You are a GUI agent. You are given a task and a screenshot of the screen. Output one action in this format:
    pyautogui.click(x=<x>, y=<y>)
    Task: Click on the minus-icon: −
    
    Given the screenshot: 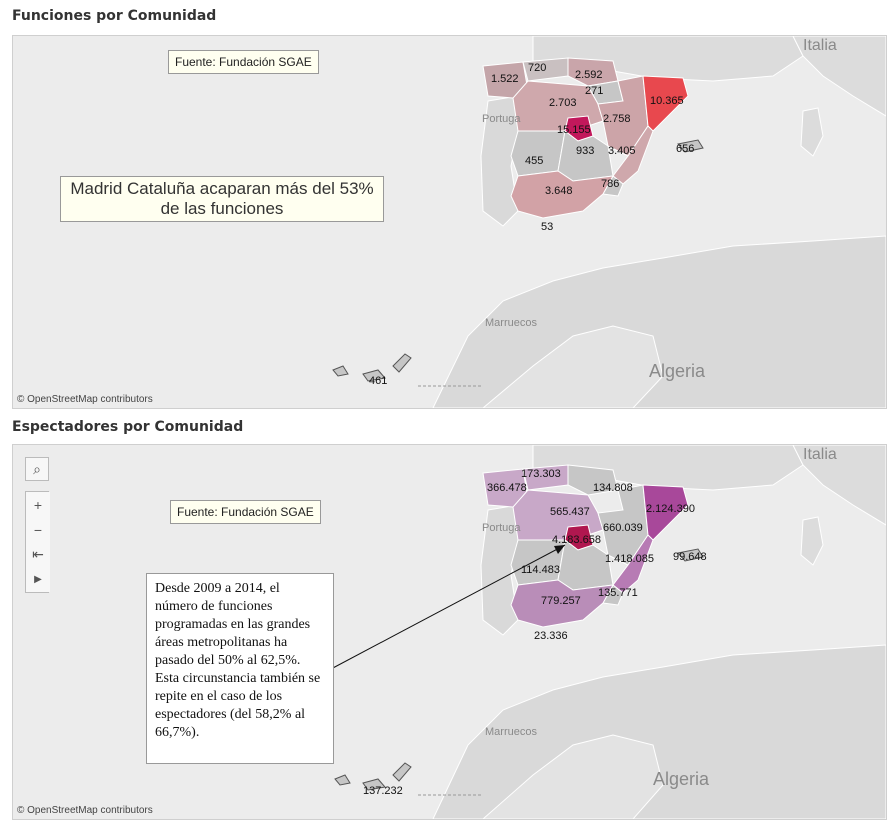 What is the action you would take?
    pyautogui.click(x=38, y=529)
    